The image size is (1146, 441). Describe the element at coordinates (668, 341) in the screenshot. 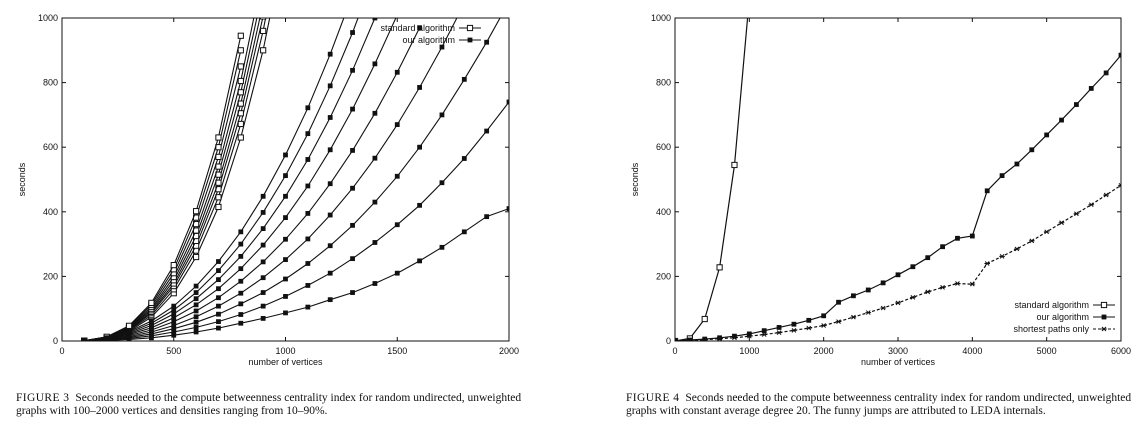

I see `y-tick-label: 0` at that location.